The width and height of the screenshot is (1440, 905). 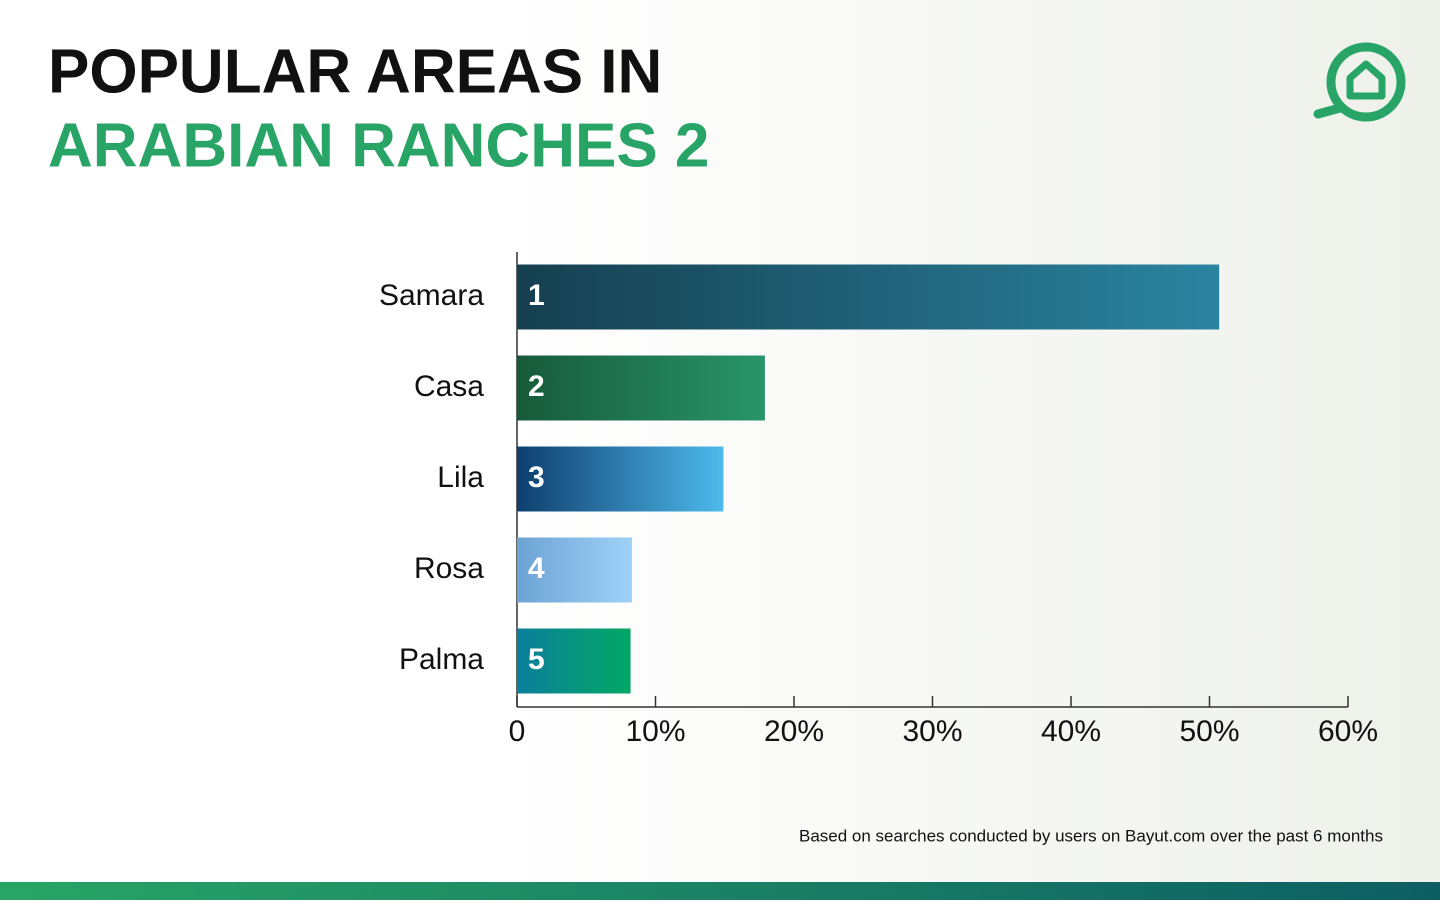 I want to click on rank-label: 2, so click(x=536, y=386).